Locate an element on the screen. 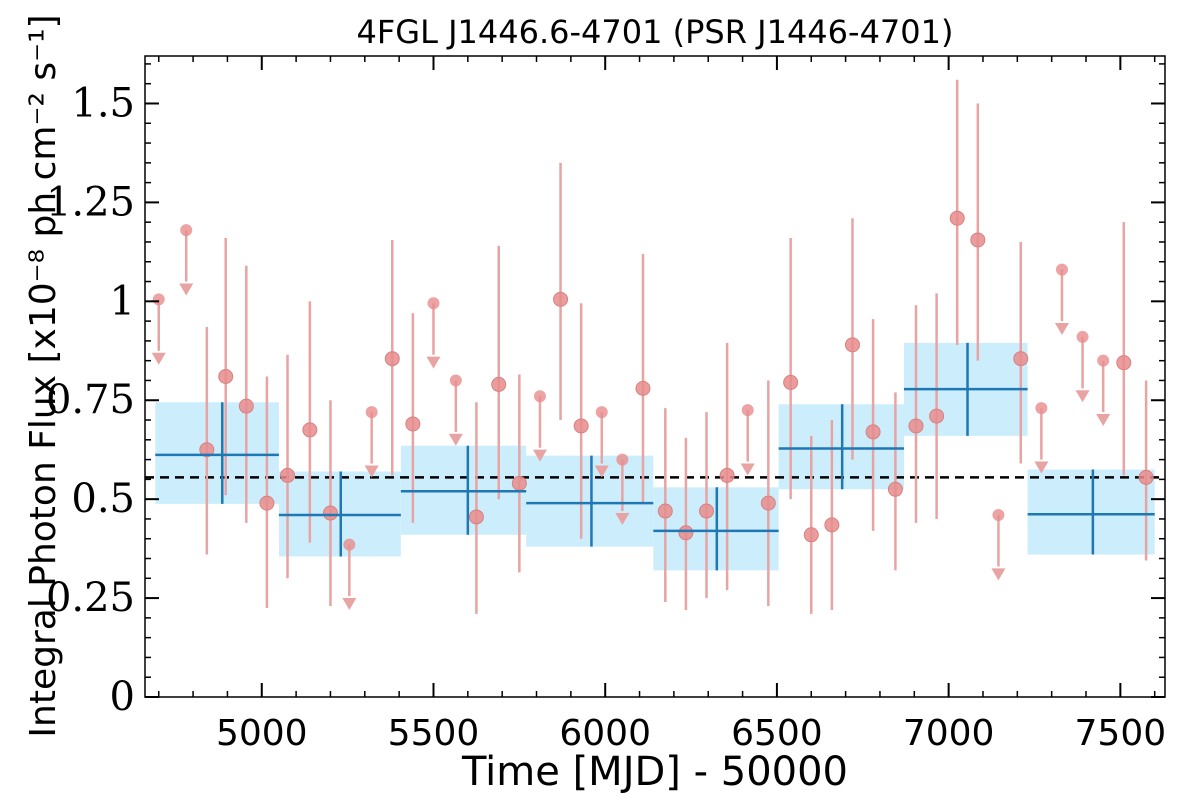 Image resolution: width=1200 pixels, height=800 pixels. y-tick-label-1: 0.25 is located at coordinates (90, 598).